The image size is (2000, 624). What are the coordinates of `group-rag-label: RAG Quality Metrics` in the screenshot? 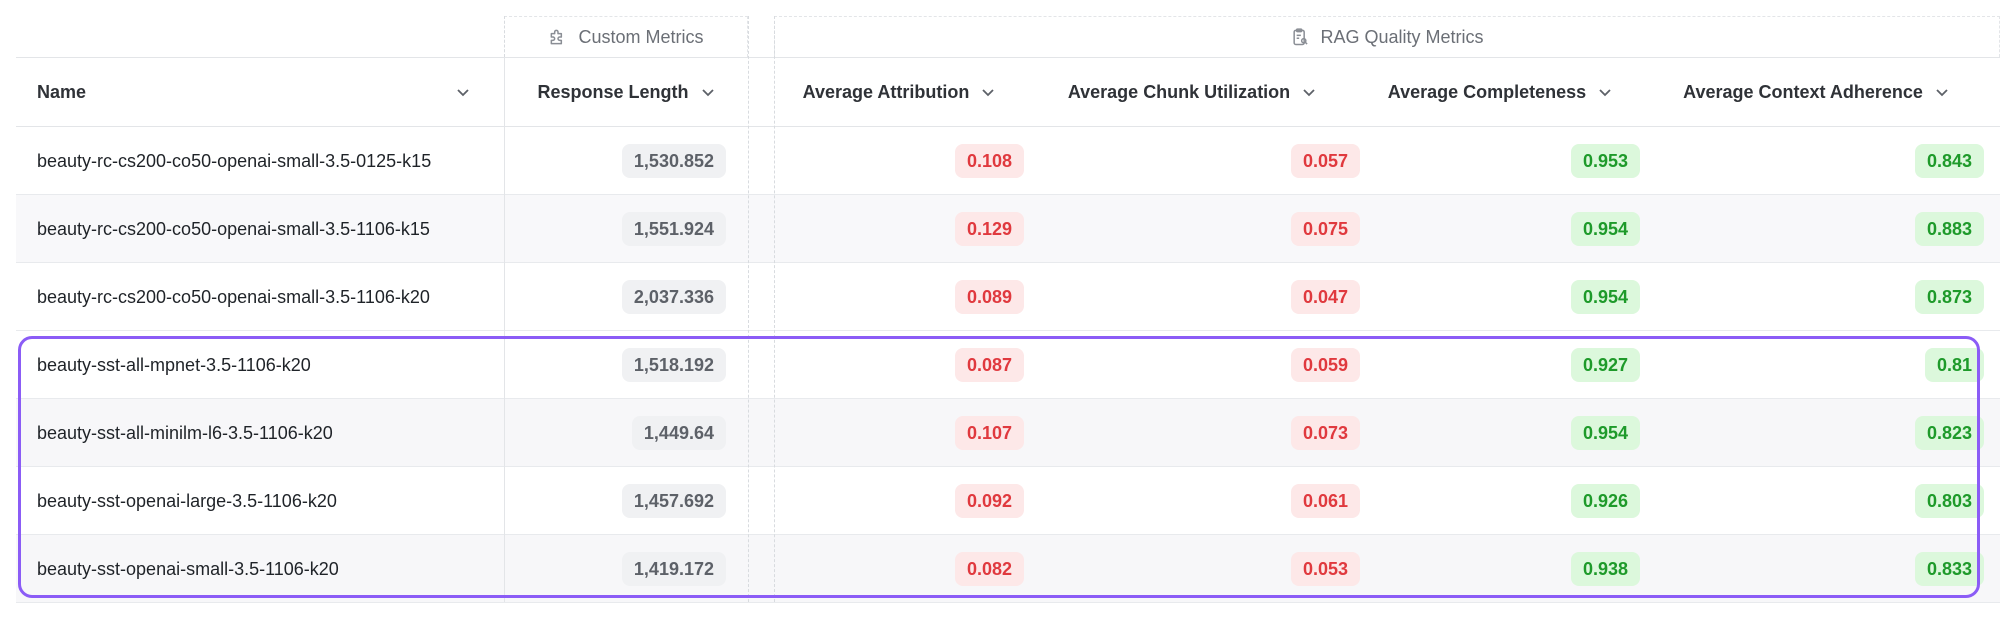 It's located at (1402, 36).